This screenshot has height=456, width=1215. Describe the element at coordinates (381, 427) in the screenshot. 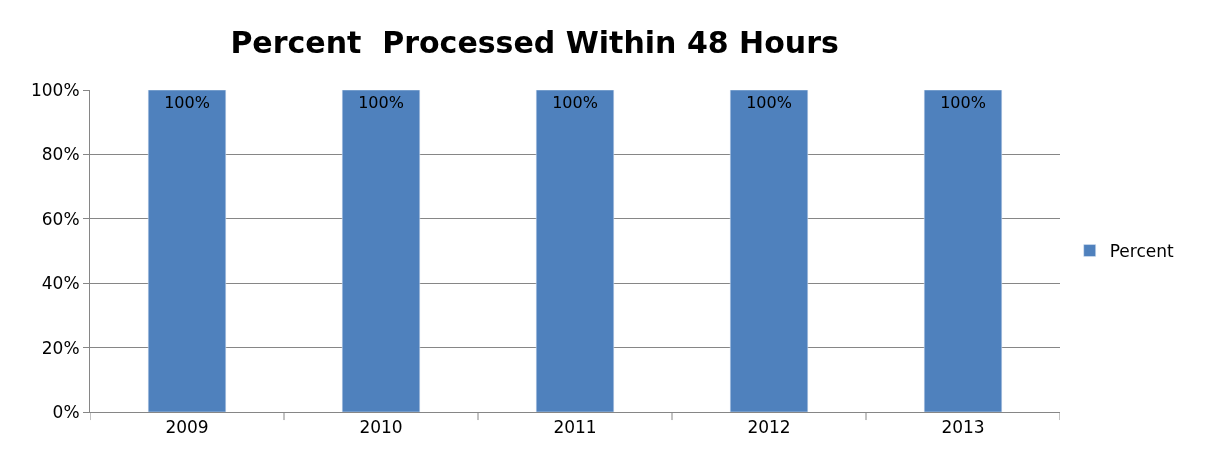

I see `x-tick-label: 2010` at that location.